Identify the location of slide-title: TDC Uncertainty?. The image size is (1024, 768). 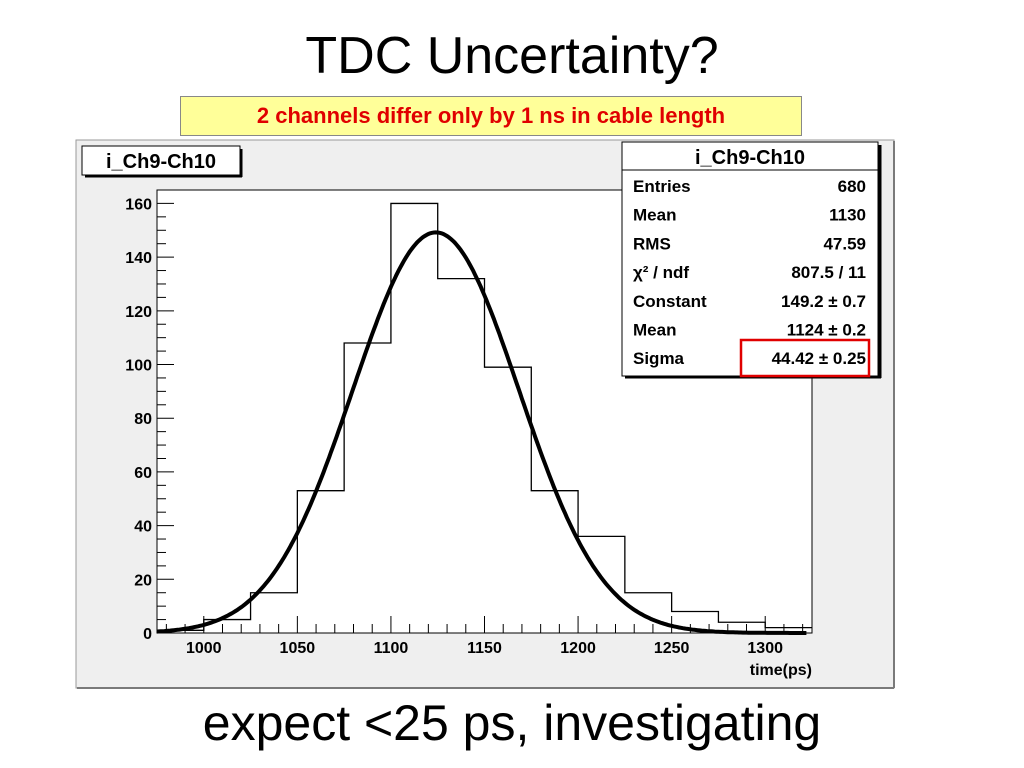
(512, 56).